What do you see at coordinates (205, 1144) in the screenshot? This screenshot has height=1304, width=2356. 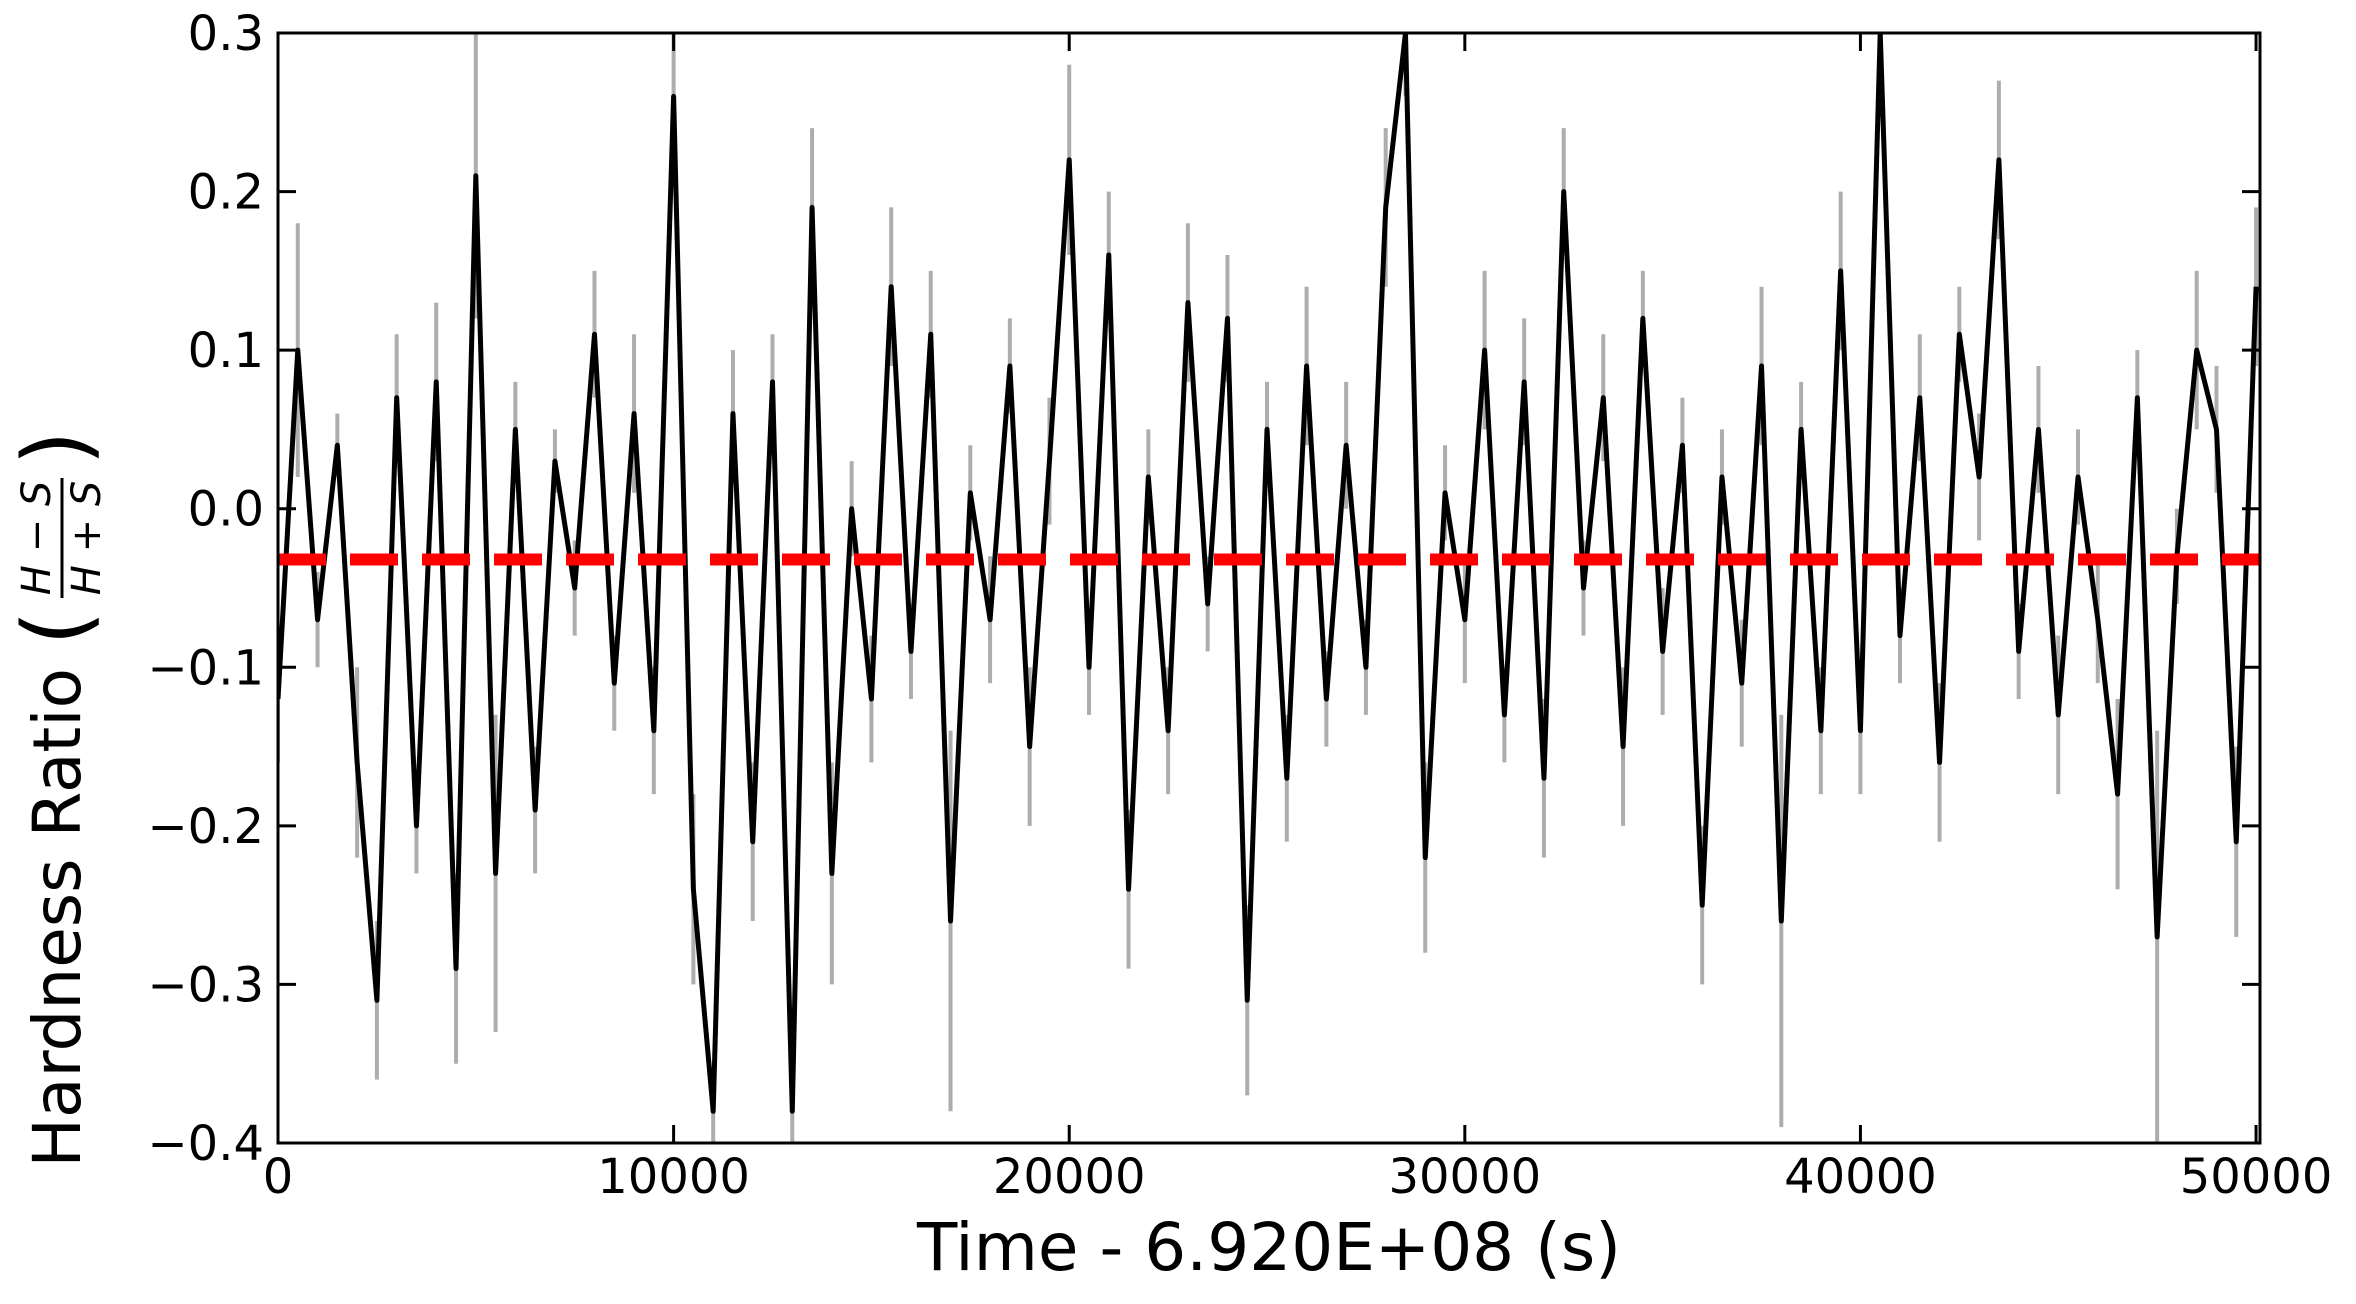 I see `y-tick-label: −0.4` at bounding box center [205, 1144].